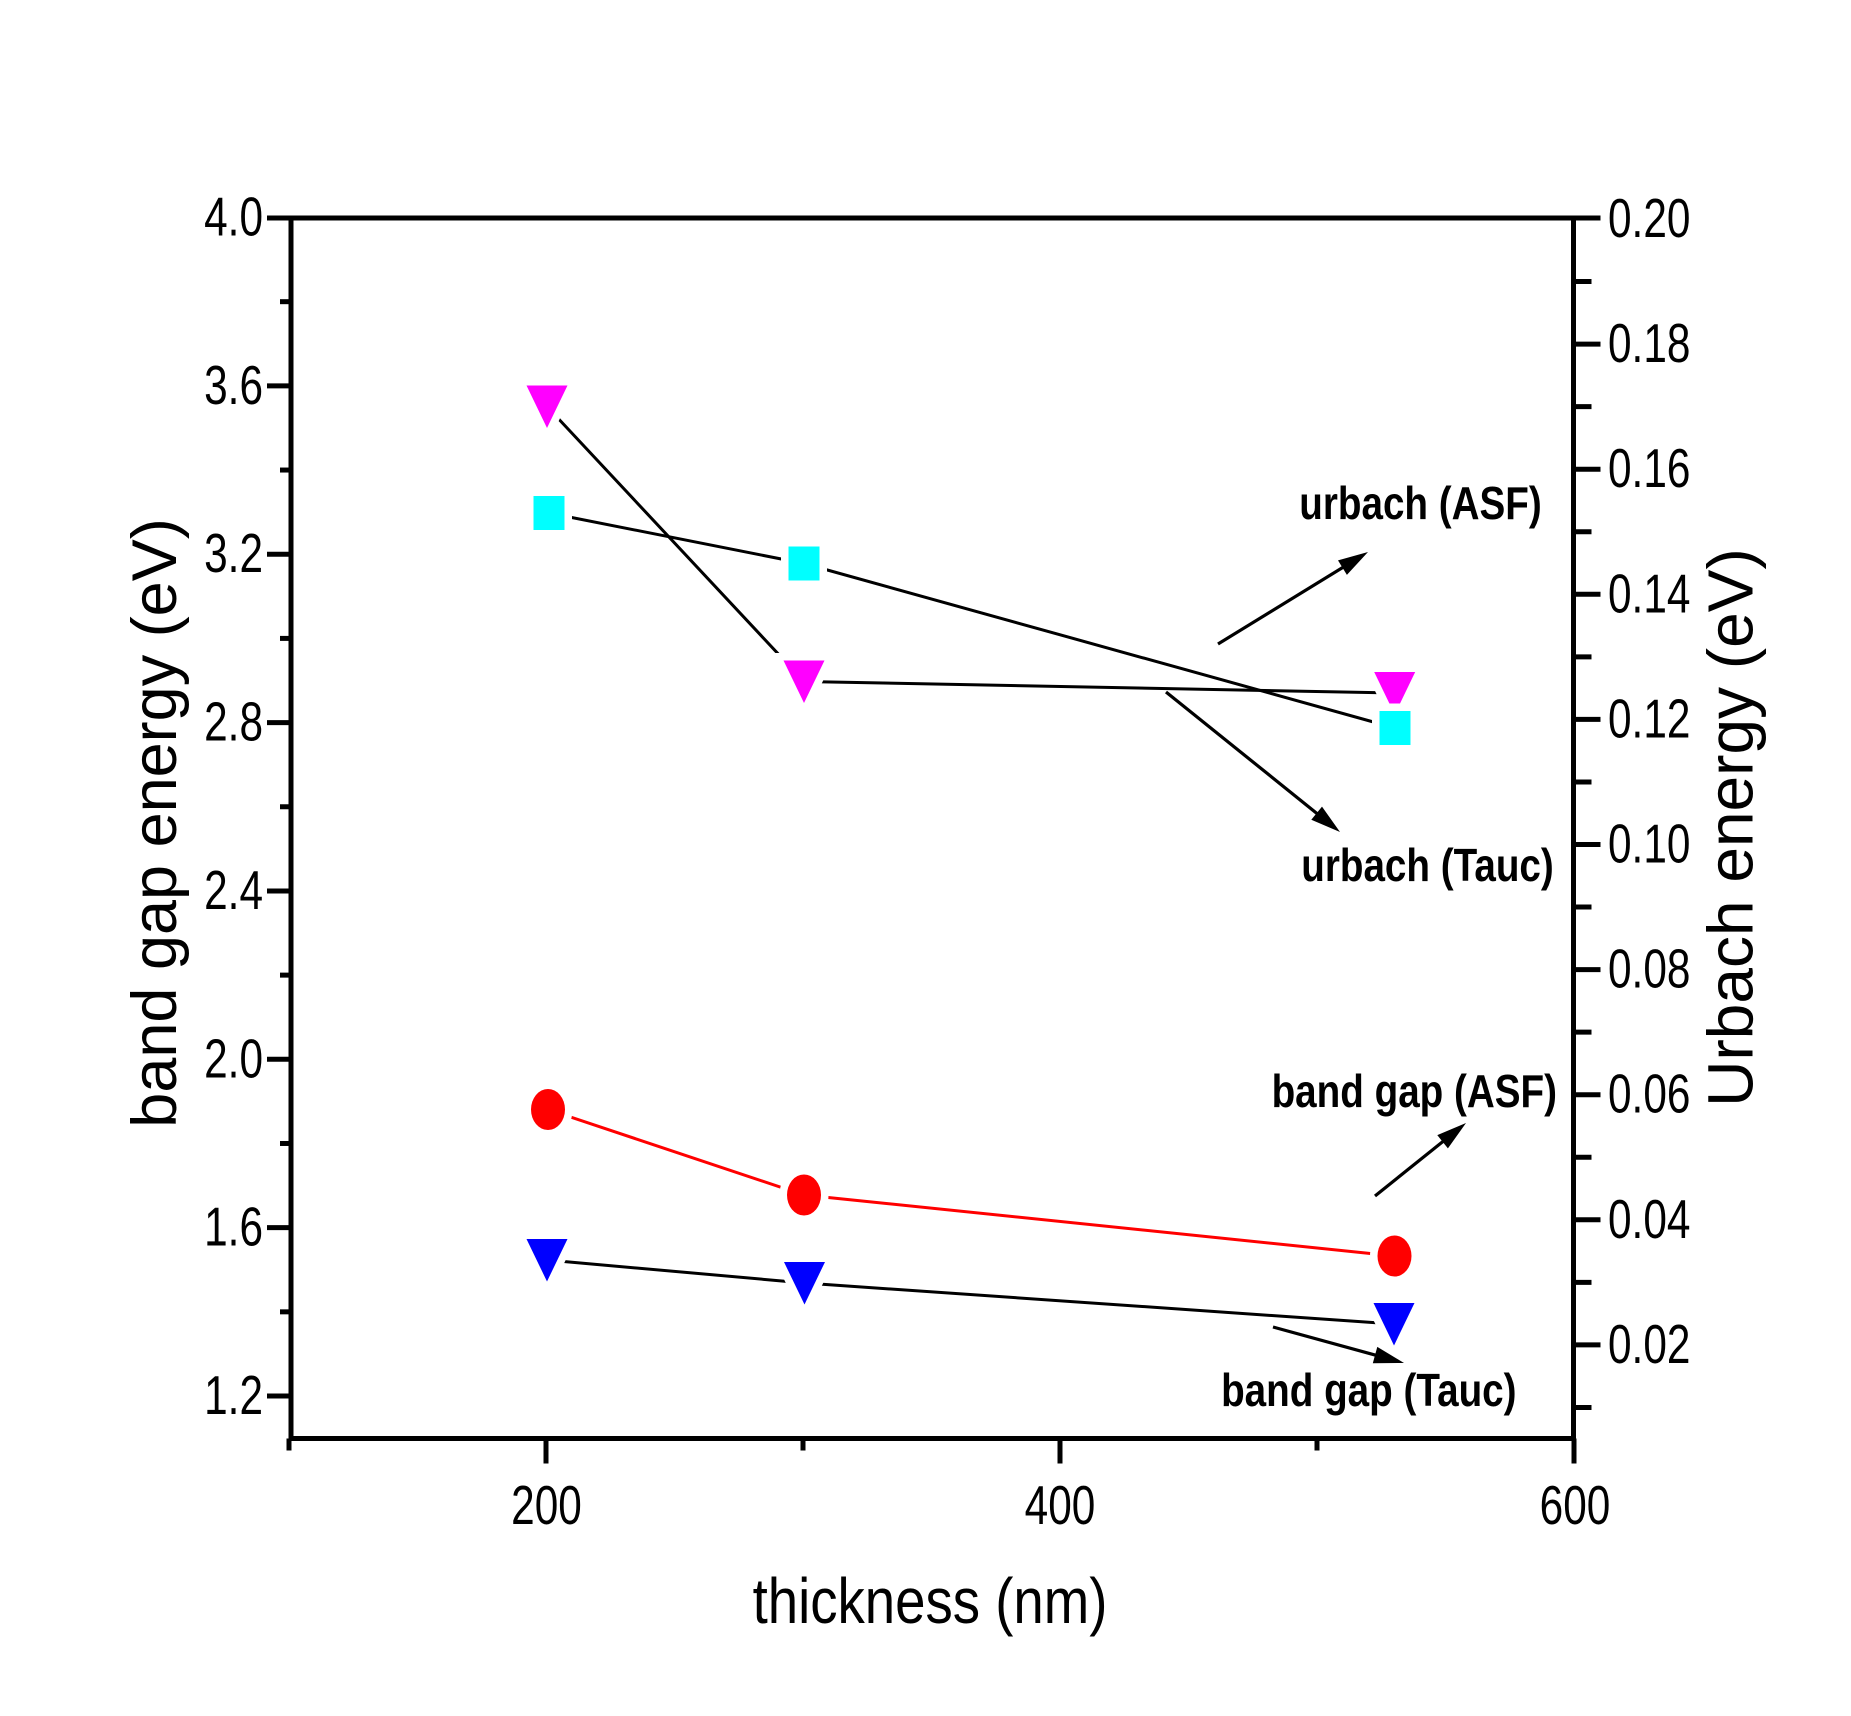 This screenshot has height=1716, width=1851. Describe the element at coordinates (1427, 865) in the screenshot. I see `svg-text: urbach (Tauc)` at that location.